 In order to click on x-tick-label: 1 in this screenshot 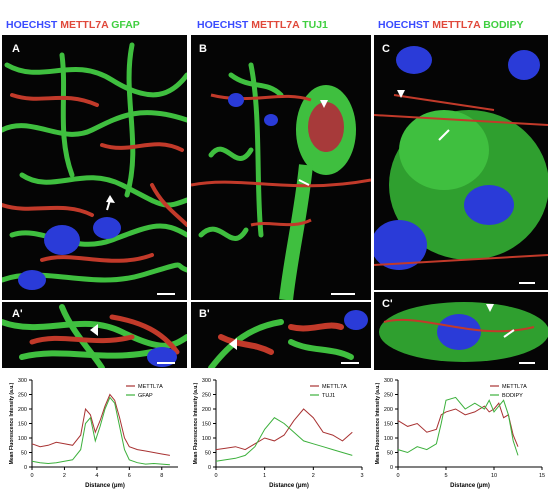, I will do `click(264, 476)`.